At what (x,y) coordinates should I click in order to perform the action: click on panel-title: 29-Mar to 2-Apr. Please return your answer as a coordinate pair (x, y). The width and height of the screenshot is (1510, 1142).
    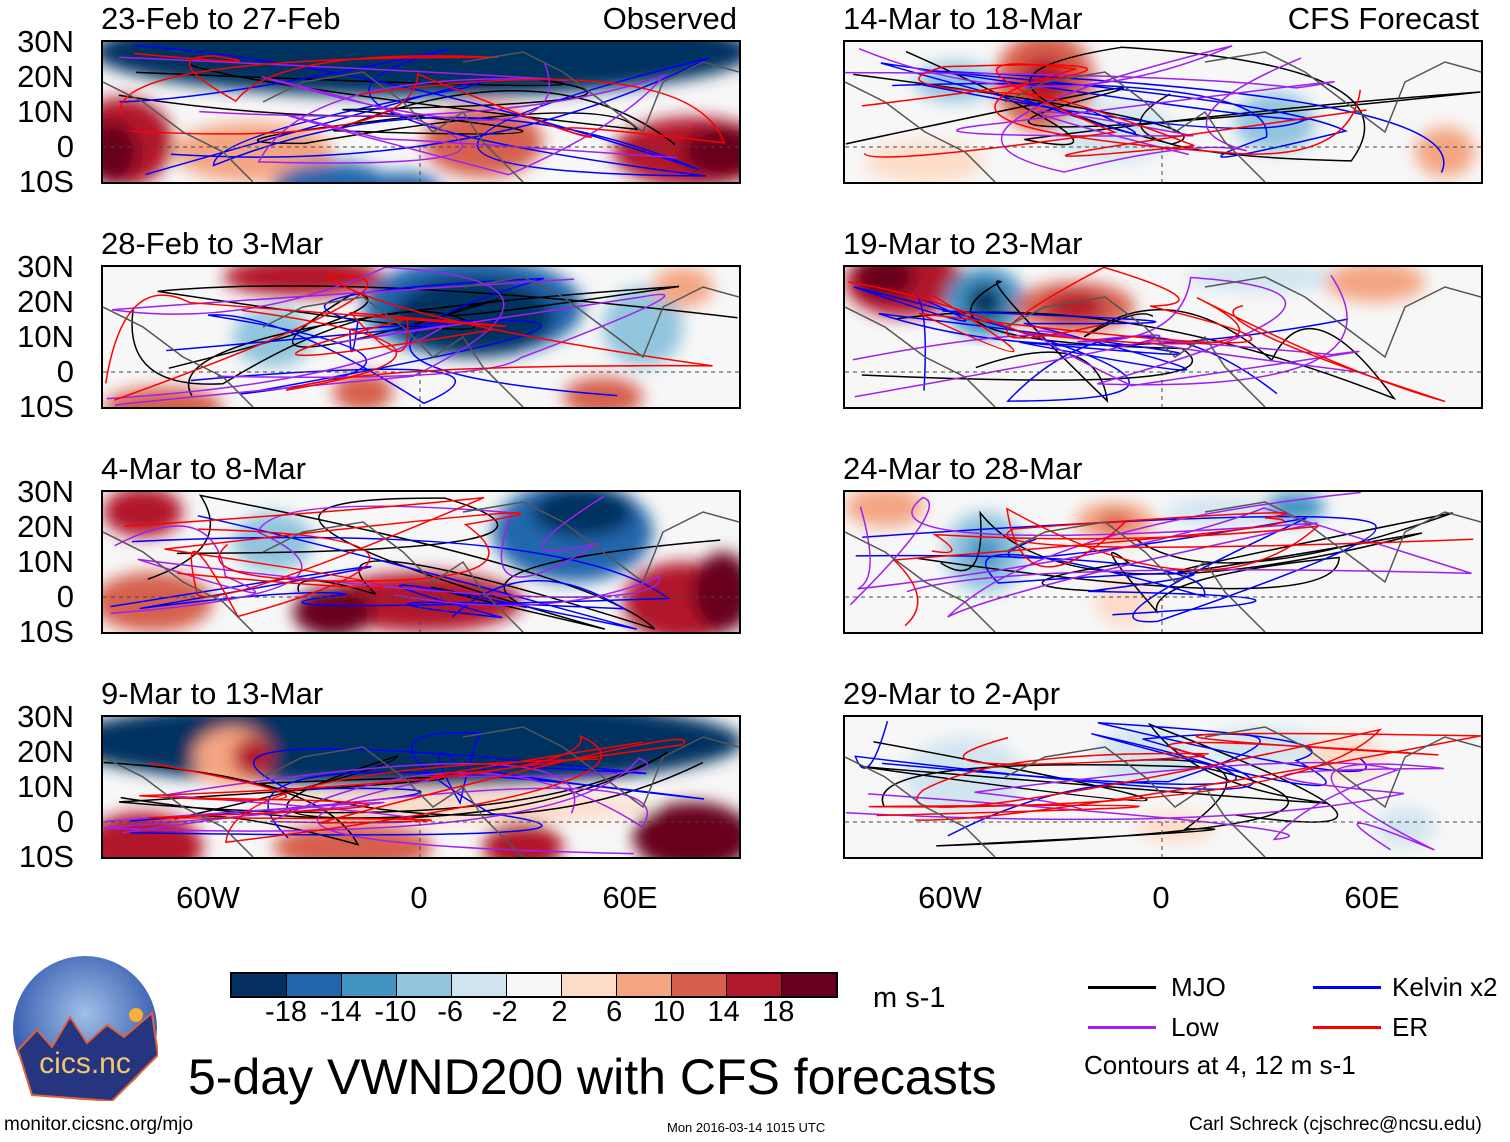
    Looking at the image, I should click on (952, 693).